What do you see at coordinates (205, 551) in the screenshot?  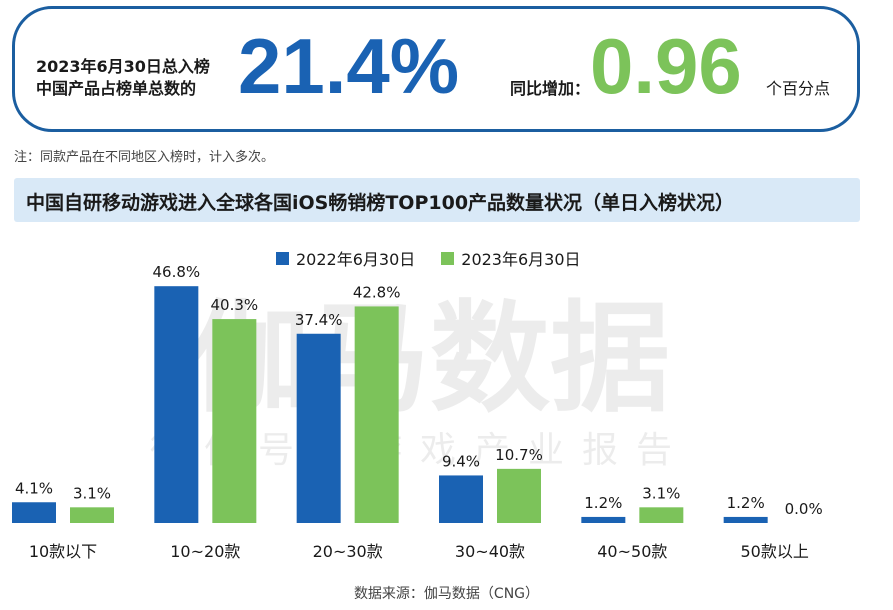 I see `x-tick-label-2: 10~20款` at bounding box center [205, 551].